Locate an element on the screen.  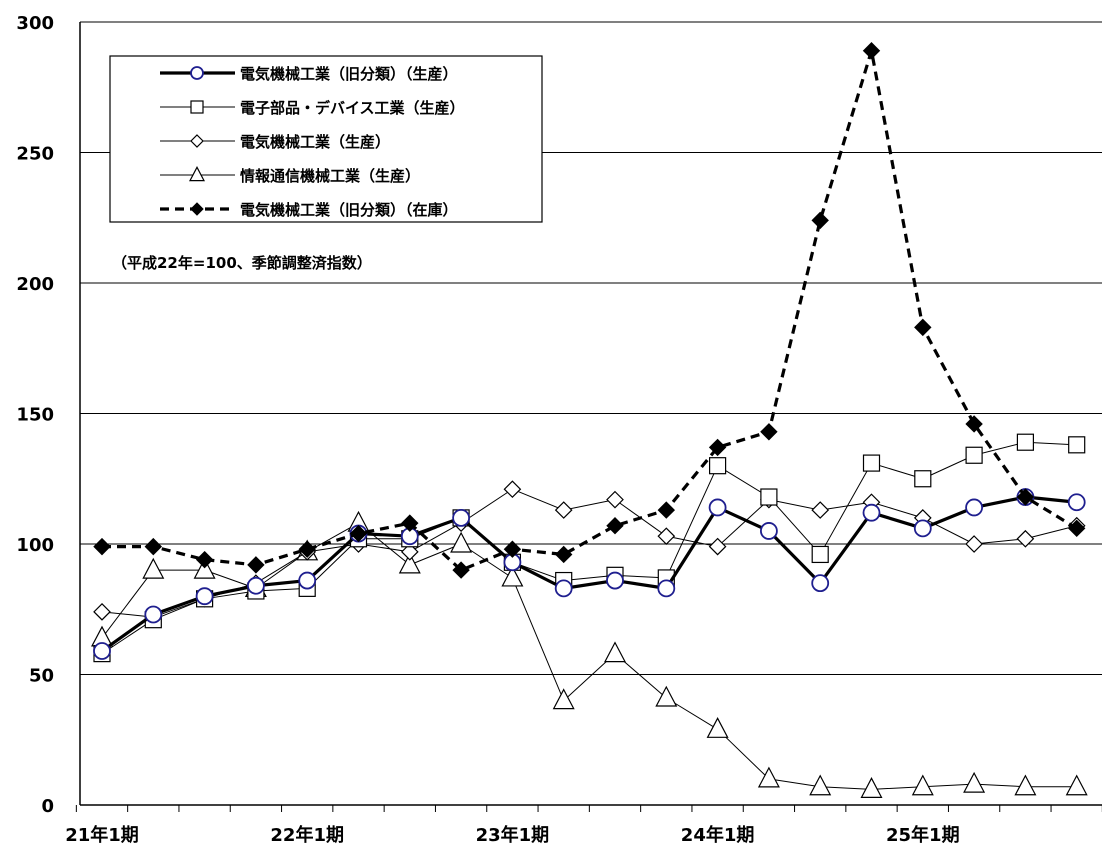
series-line is located at coordinates (589, 553).